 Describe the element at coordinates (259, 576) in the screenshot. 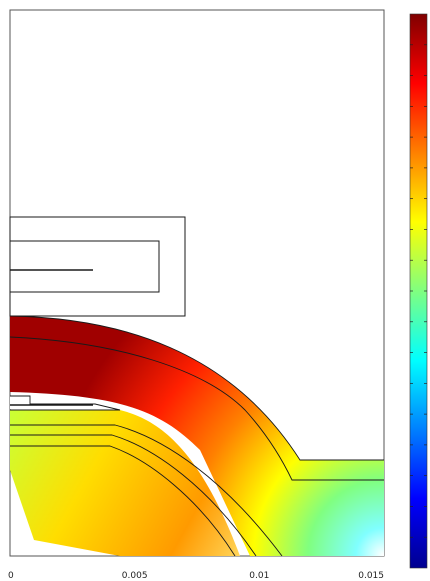

I see `x-tick-label: 0.01` at that location.